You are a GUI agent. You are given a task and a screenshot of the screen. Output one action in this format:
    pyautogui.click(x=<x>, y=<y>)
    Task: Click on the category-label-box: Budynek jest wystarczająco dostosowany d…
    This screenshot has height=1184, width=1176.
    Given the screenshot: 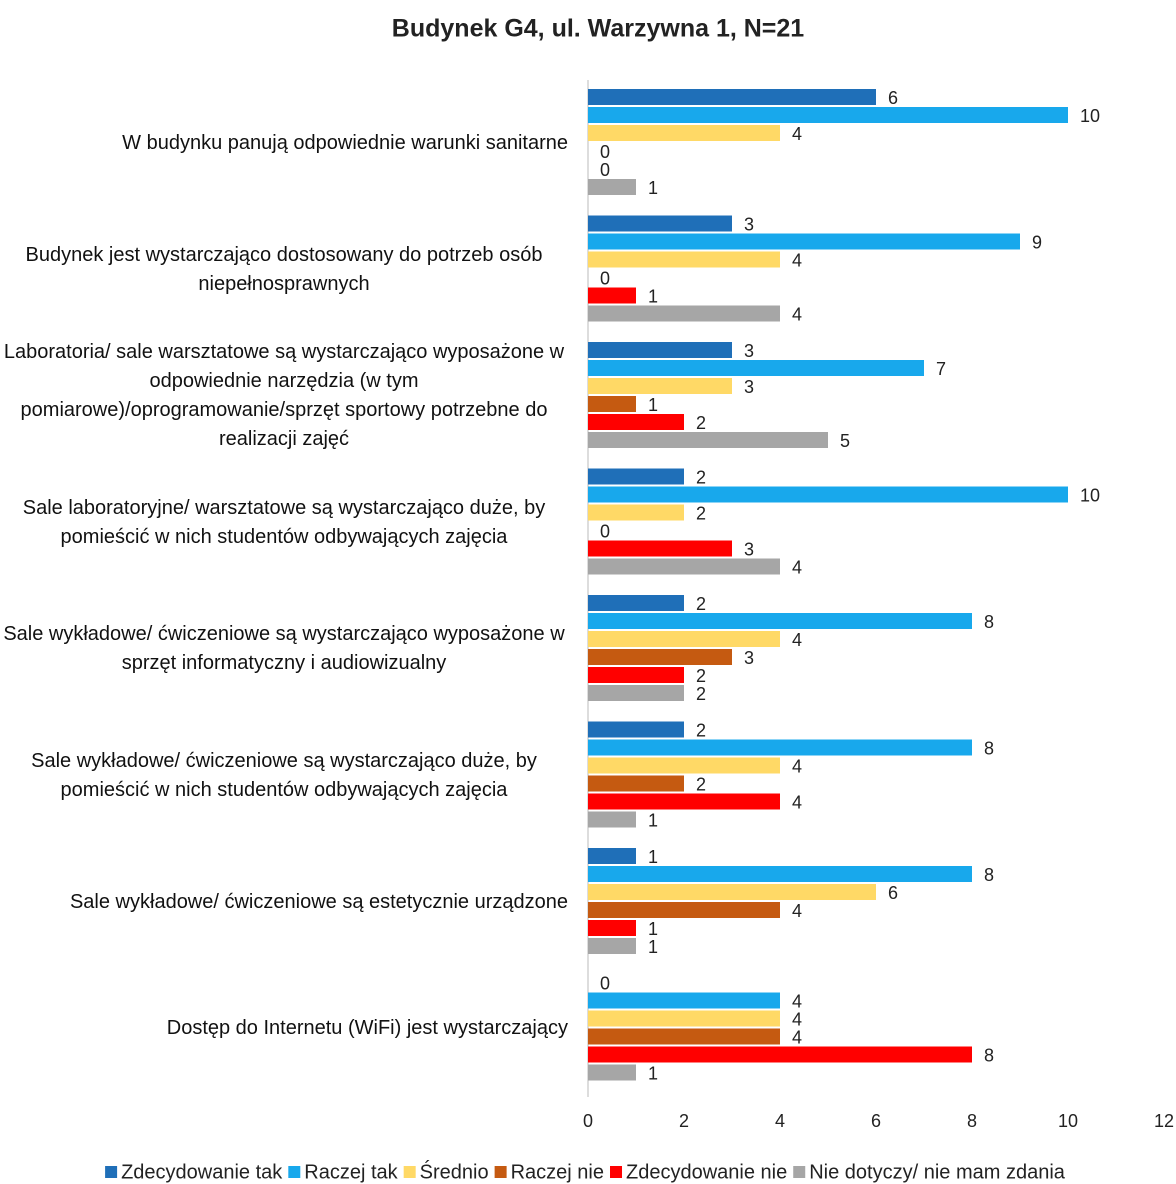 What is the action you would take?
    pyautogui.click(x=284, y=270)
    